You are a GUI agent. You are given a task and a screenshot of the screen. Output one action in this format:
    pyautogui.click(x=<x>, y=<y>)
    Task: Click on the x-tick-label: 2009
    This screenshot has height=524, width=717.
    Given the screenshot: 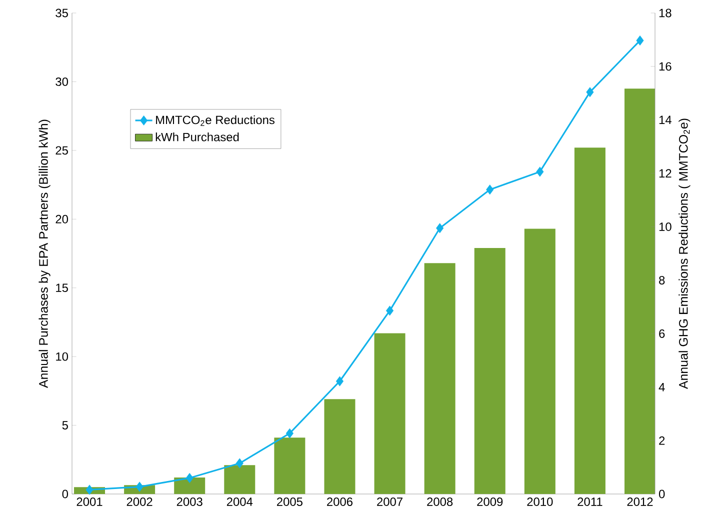 What is the action you would take?
    pyautogui.click(x=490, y=502)
    